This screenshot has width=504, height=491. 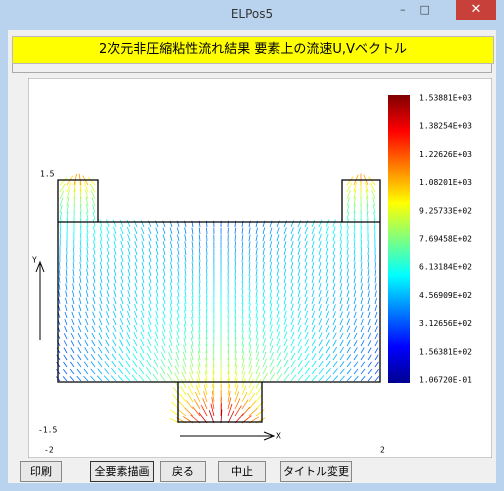 I want to click on window-controls: –□, so click(x=422, y=9).